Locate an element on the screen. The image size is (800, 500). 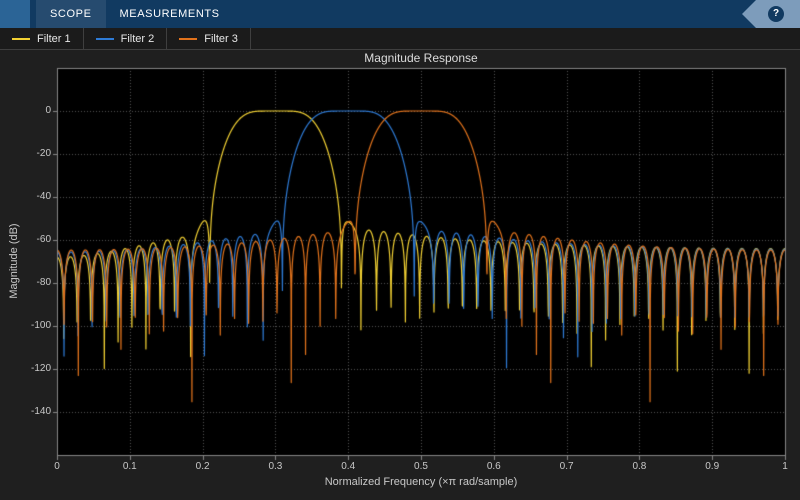
y-tick-label: -40 is located at coordinates (43, 196).